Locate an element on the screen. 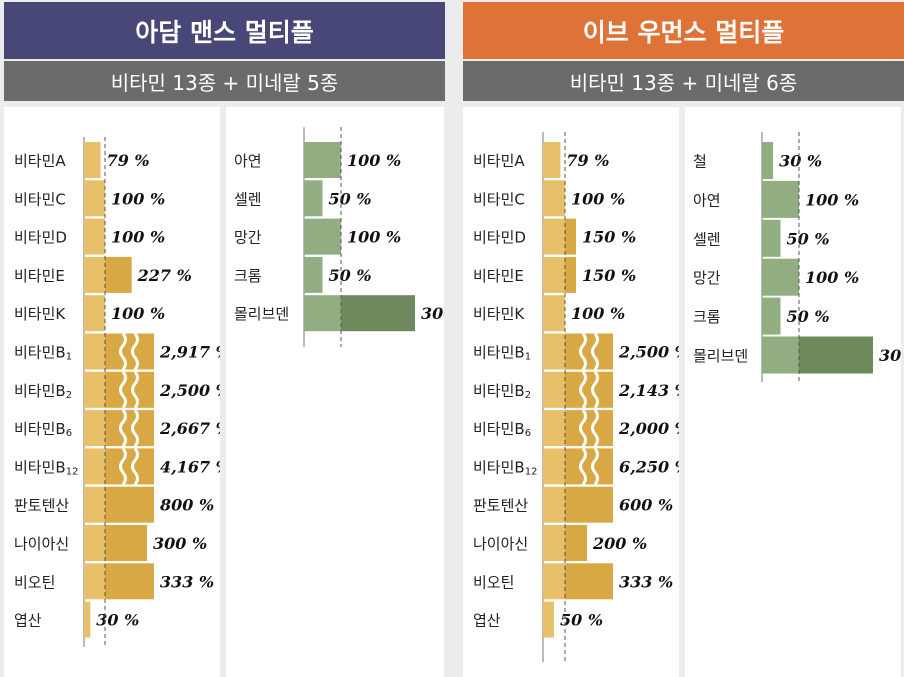  value-label: 2,917 % is located at coordinates (189, 352).